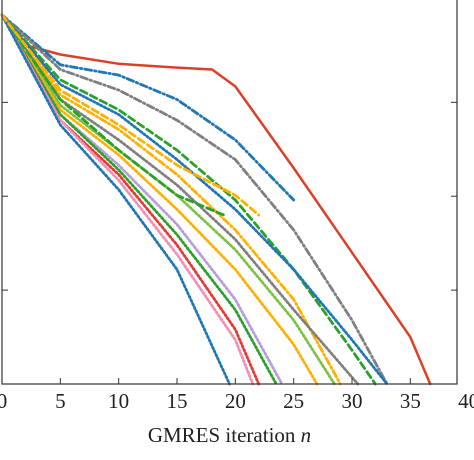 The width and height of the screenshot is (474, 460). I want to click on x-tick-label: 0, so click(3, 401).